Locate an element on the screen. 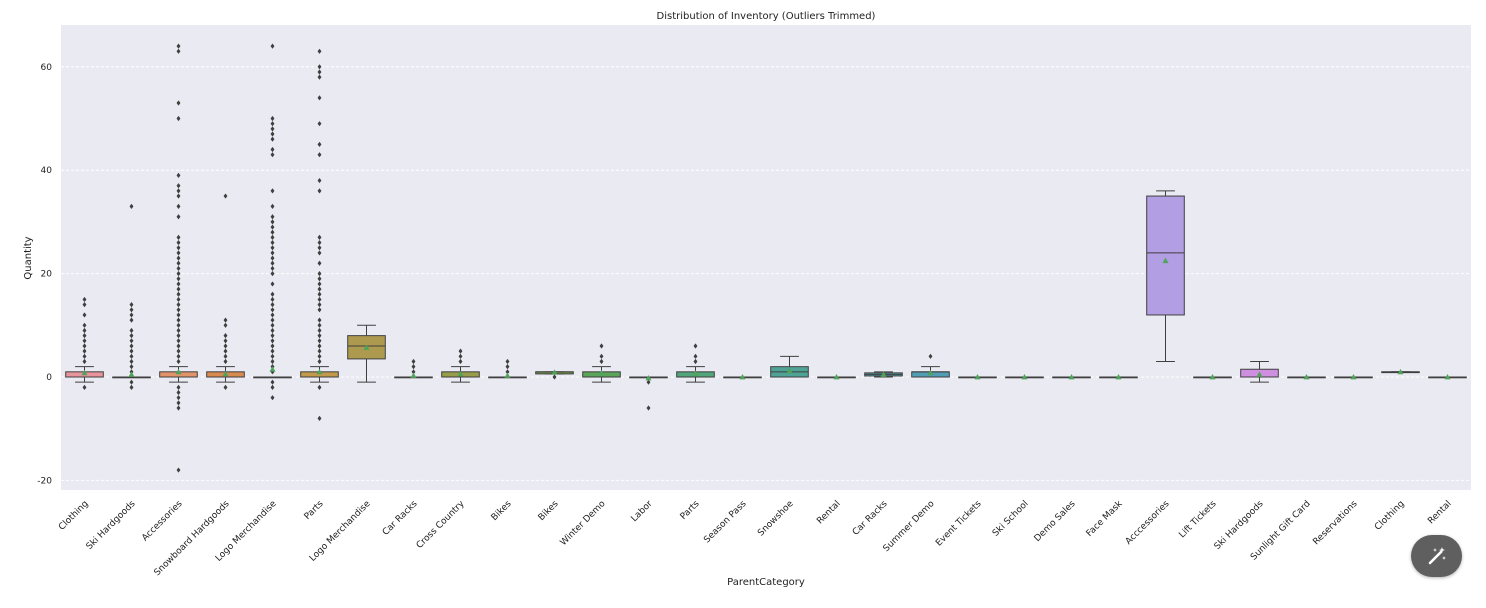  y-tick-label: 40 is located at coordinates (47, 171).